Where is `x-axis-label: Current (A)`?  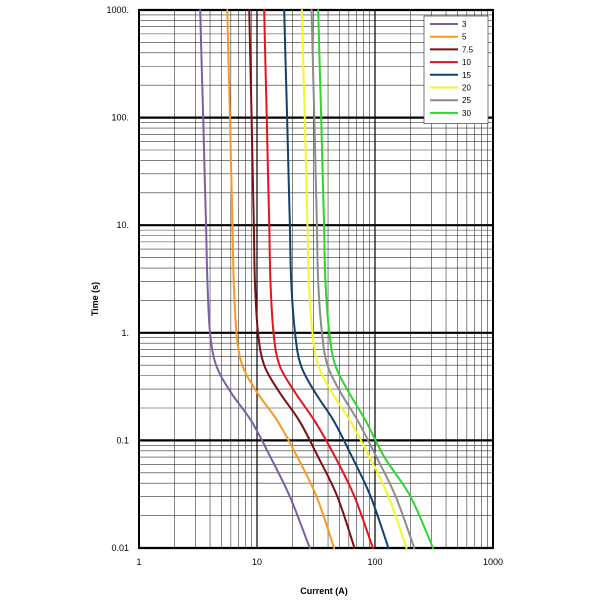 x-axis-label: Current (A) is located at coordinates (324, 591).